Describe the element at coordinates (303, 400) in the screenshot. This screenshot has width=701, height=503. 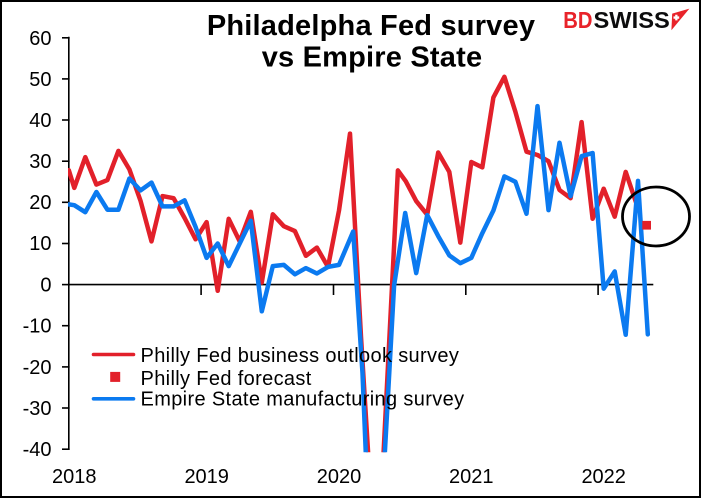
I see `svg-text:Empire State manufacturing sur: Empire State manufacturing survey` at that location.